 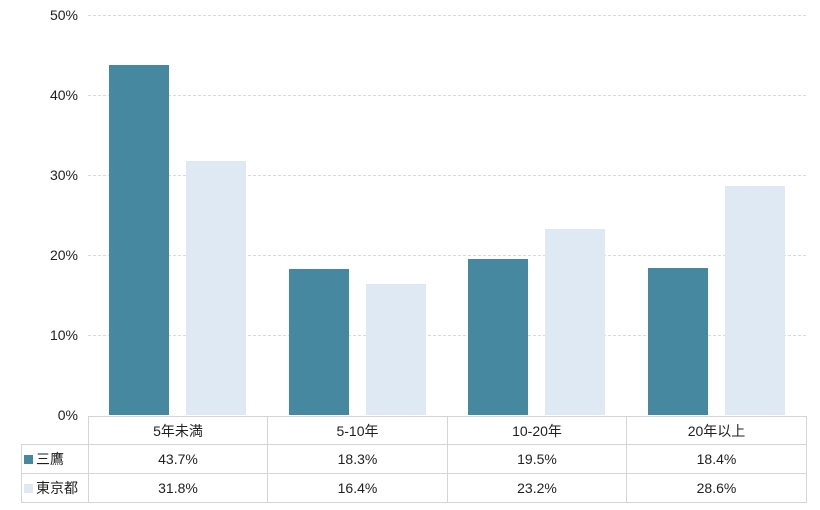 I want to click on category-cell: 10-20年, so click(x=537, y=430).